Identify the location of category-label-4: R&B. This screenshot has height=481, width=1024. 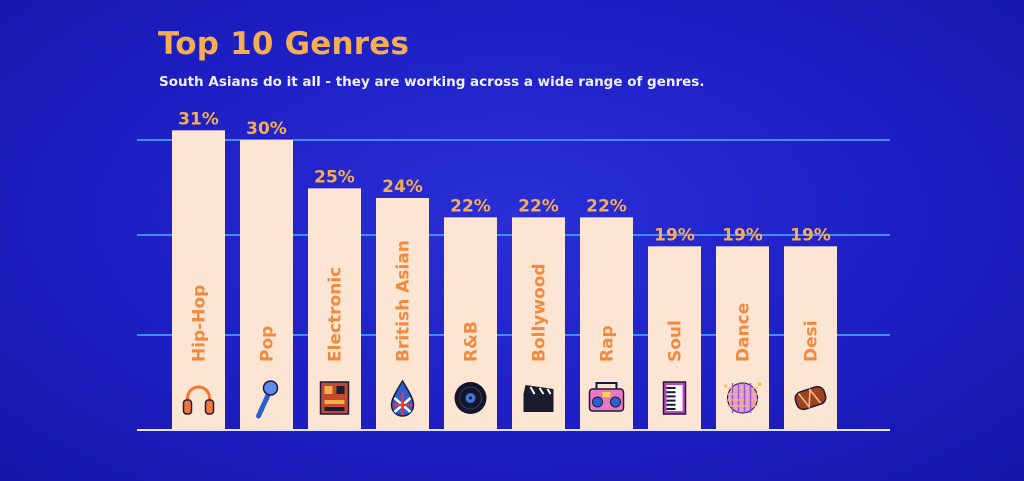
(472, 341).